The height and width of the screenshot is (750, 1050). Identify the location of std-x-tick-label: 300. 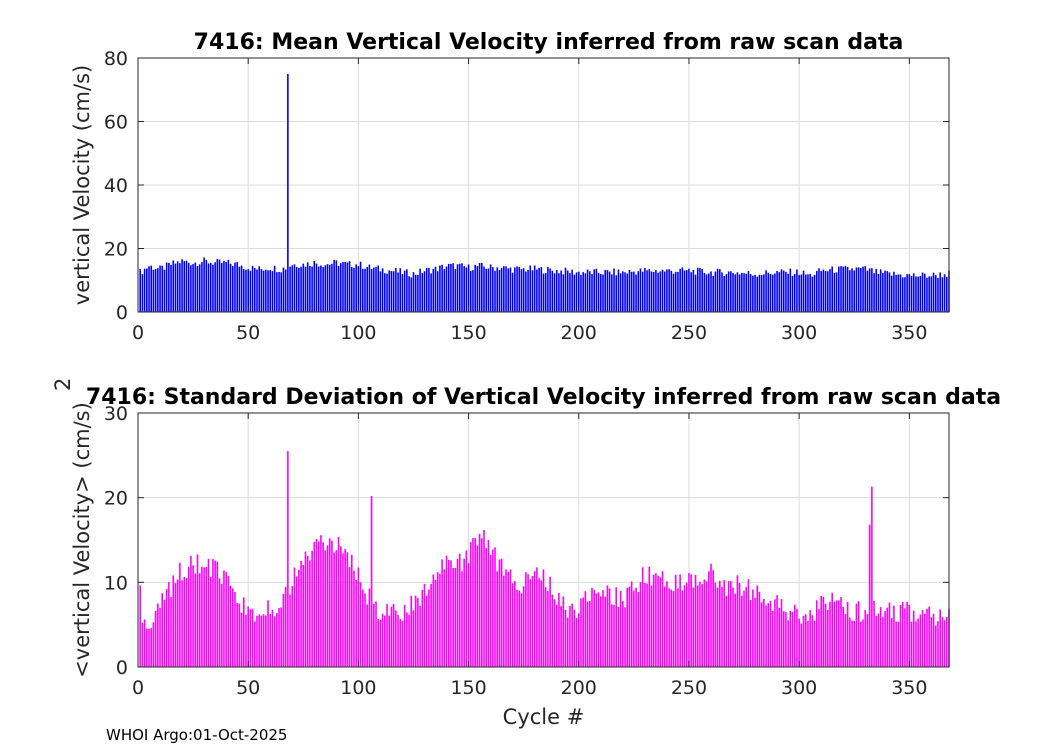
(799, 688).